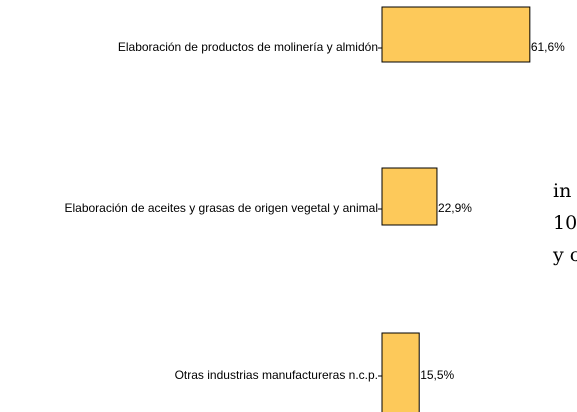  What do you see at coordinates (548, 47) in the screenshot?
I see `value-label: 61,6%` at bounding box center [548, 47].